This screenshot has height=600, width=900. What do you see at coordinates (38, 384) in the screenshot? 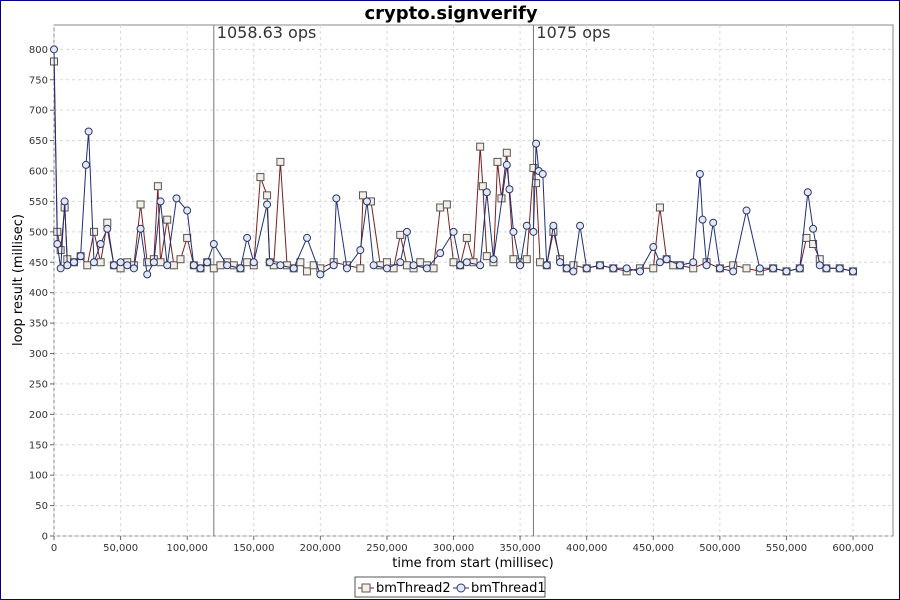
I see `y-tick-label: 250` at bounding box center [38, 384].